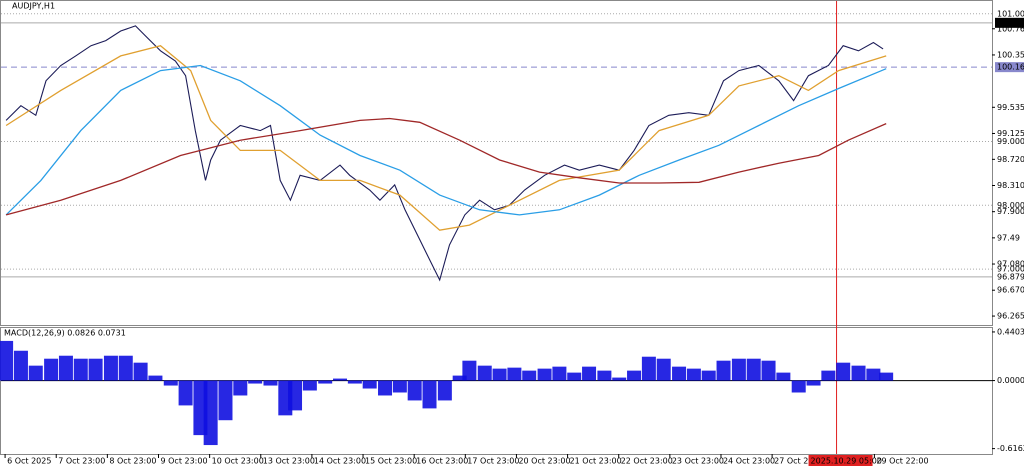 The height and width of the screenshot is (467, 1024). What do you see at coordinates (1008, 237) in the screenshot?
I see `y-tick-label: 97.49` at bounding box center [1008, 237].